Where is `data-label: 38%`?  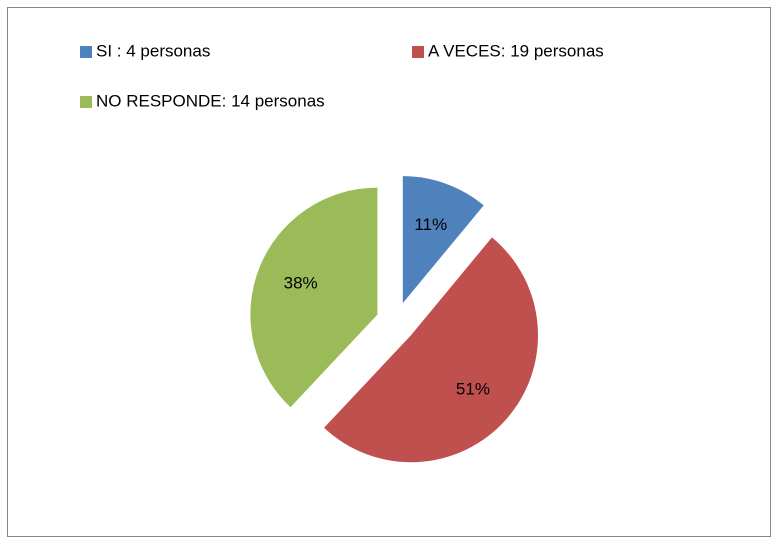 data-label: 38% is located at coordinates (301, 283).